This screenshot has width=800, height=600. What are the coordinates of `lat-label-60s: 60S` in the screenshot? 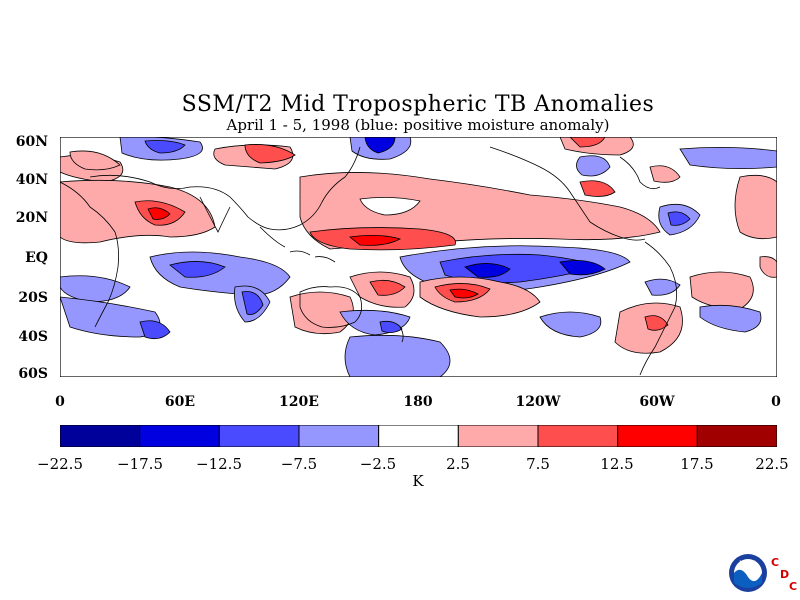 It's located at (33, 374).